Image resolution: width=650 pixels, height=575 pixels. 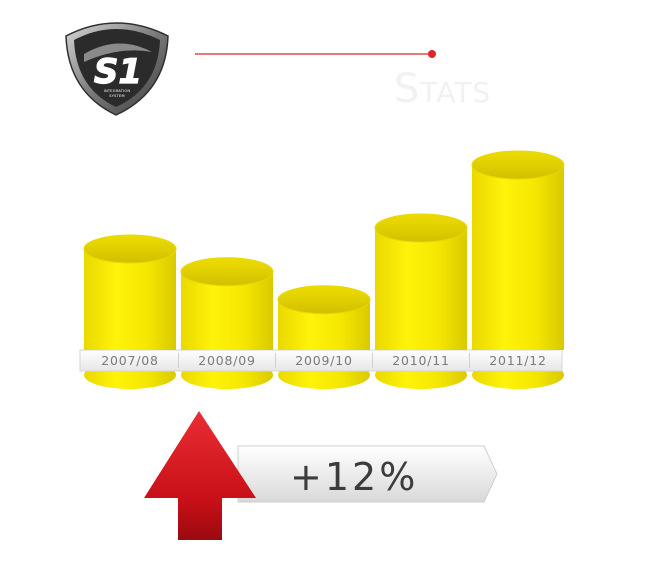 I want to click on category-label: 2007/08, so click(x=130, y=360).